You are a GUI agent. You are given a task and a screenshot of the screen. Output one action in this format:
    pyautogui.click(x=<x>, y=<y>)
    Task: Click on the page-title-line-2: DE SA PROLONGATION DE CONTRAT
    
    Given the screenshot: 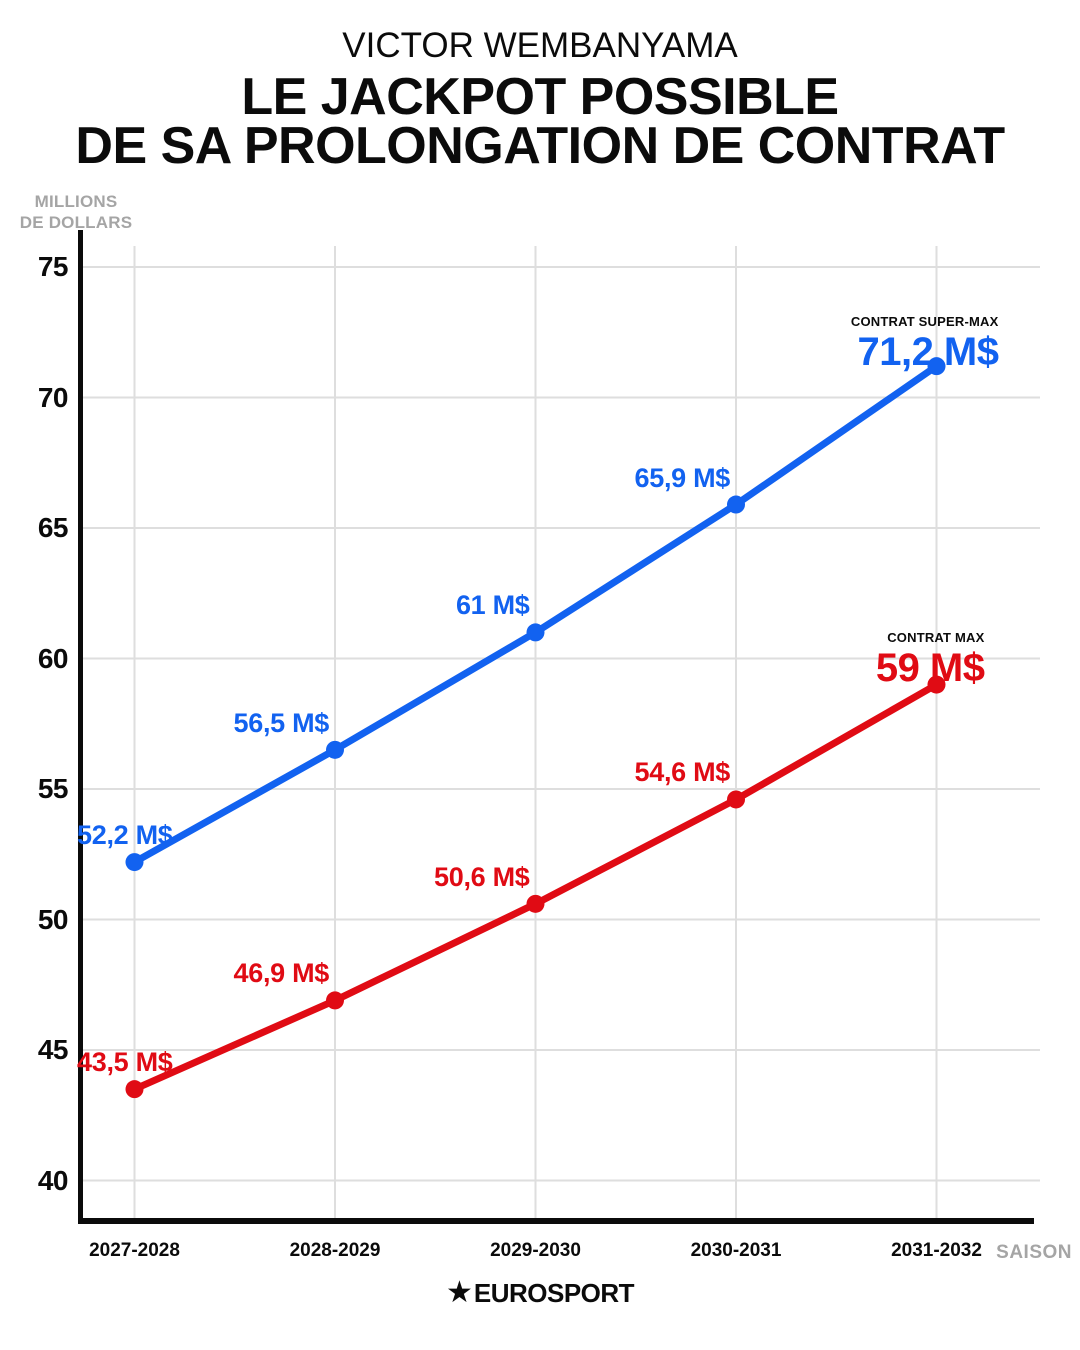 What is the action you would take?
    pyautogui.click(x=540, y=146)
    